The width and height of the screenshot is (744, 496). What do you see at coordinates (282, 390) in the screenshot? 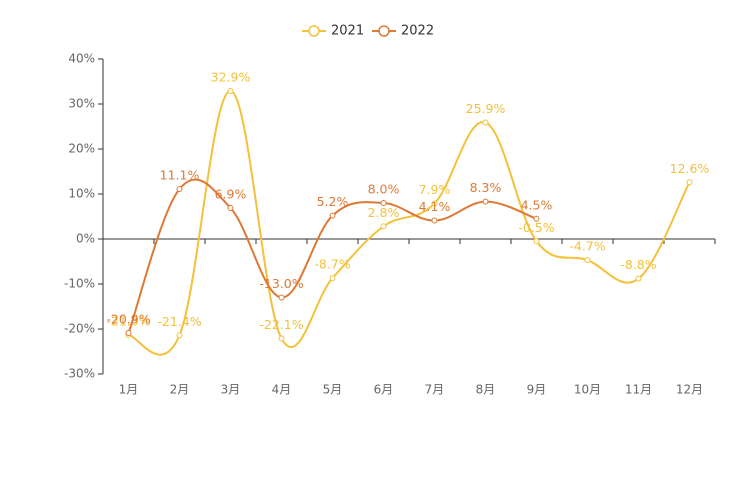
I see `x-tick-label: 4月` at bounding box center [282, 390].